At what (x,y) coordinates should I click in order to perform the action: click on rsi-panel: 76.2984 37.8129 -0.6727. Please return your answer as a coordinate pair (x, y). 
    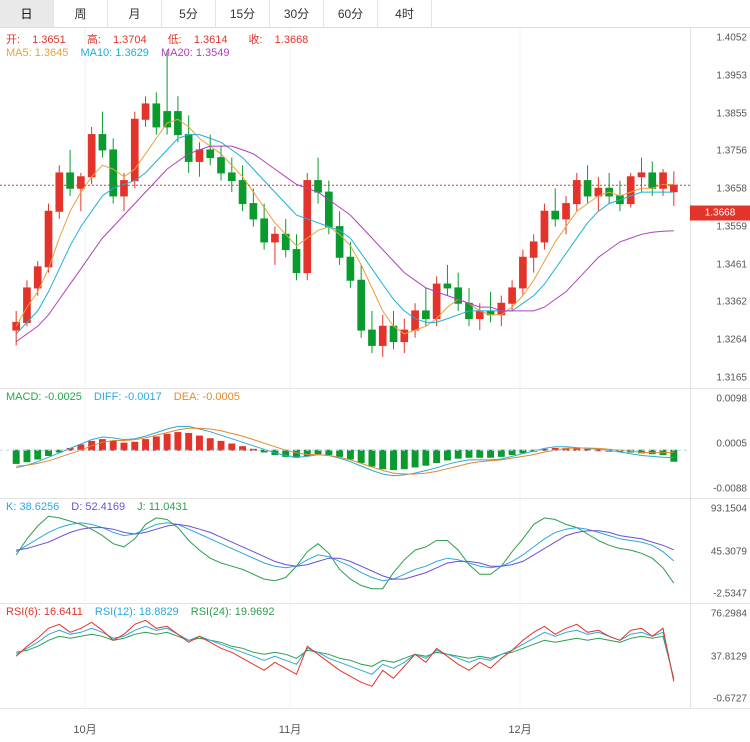
    Looking at the image, I should click on (375, 655).